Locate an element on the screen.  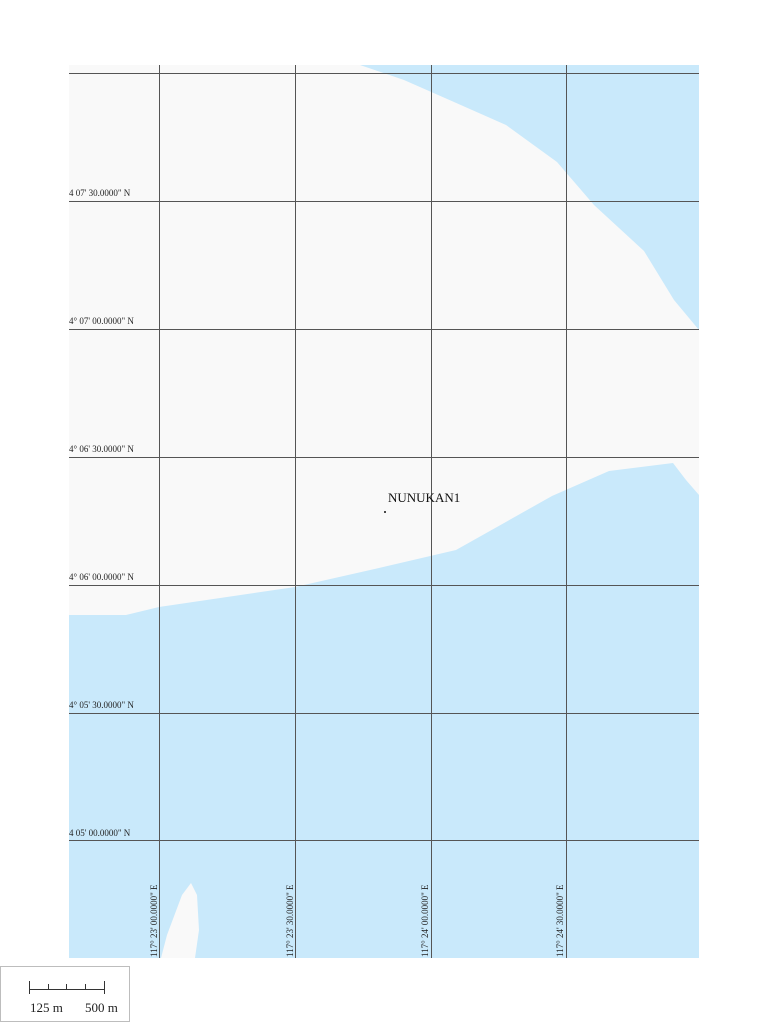
latitude-label: 4° 05' 30.0000" N is located at coordinates (101, 705).